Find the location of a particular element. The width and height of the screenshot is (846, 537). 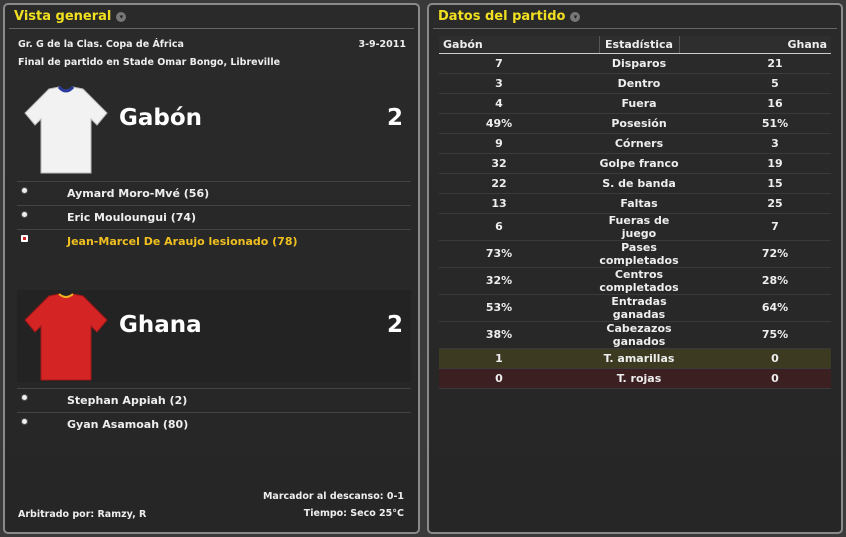

column-header-away: Ghana is located at coordinates (755, 45).